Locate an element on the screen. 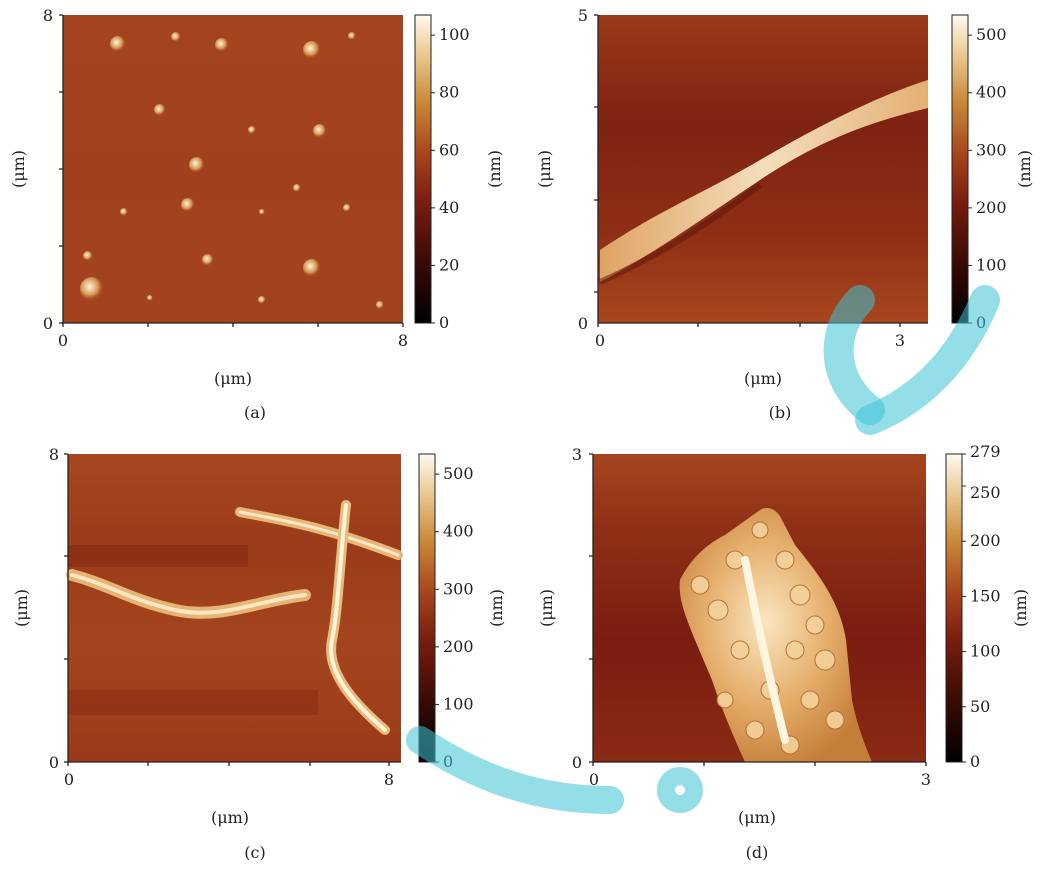 The width and height of the screenshot is (1041, 869). caption-d: (d) is located at coordinates (757, 852).